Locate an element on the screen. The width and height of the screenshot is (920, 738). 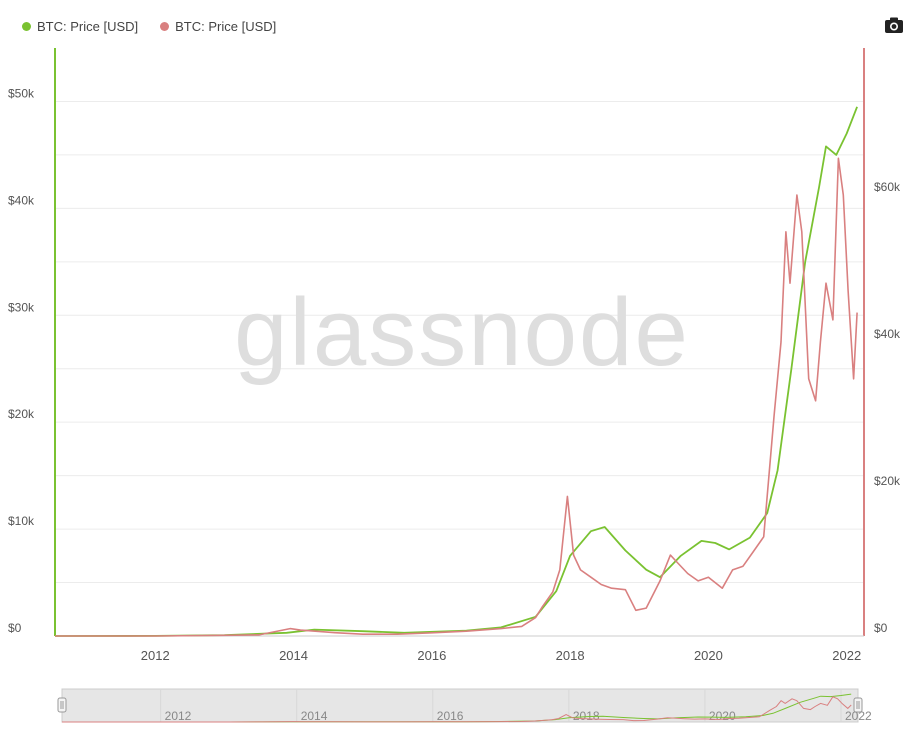
camera-icon is located at coordinates (894, 25).